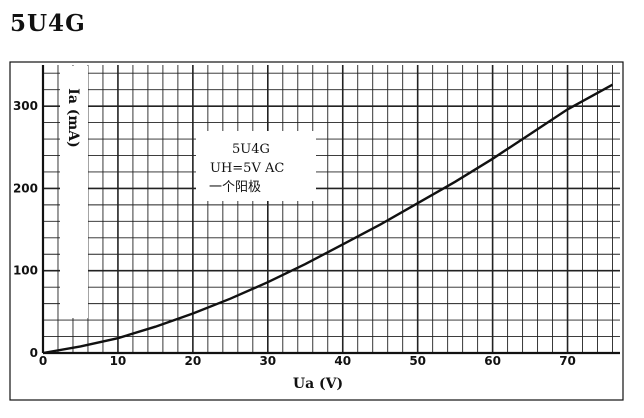  Describe the element at coordinates (193, 361) in the screenshot. I see `x-tick-label: 20` at that location.